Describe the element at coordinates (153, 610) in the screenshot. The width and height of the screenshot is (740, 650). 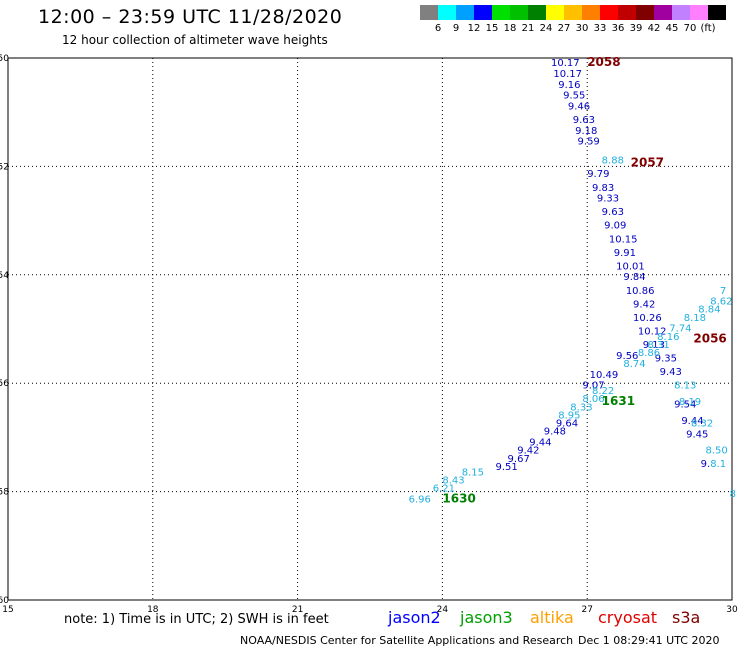
I see `x-tick-label: 18` at that location.